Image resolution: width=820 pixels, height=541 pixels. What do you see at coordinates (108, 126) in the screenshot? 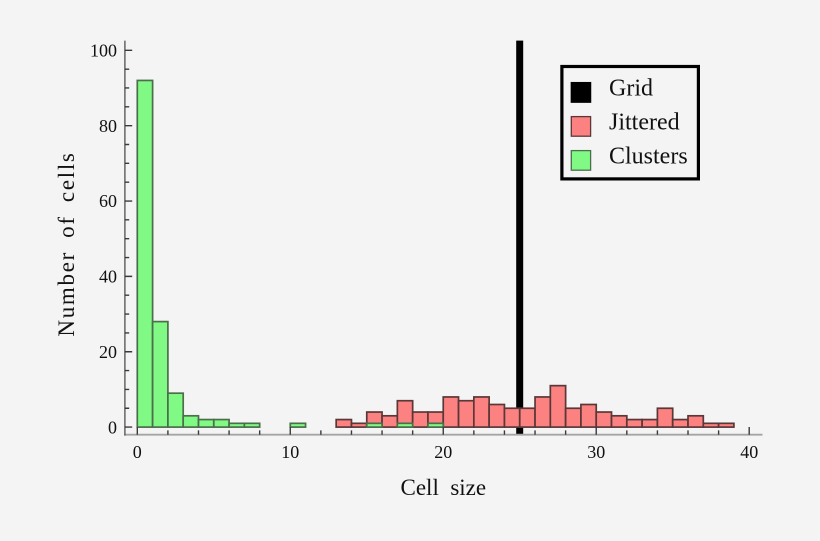
I see `svg-text: 80` at bounding box center [108, 126].